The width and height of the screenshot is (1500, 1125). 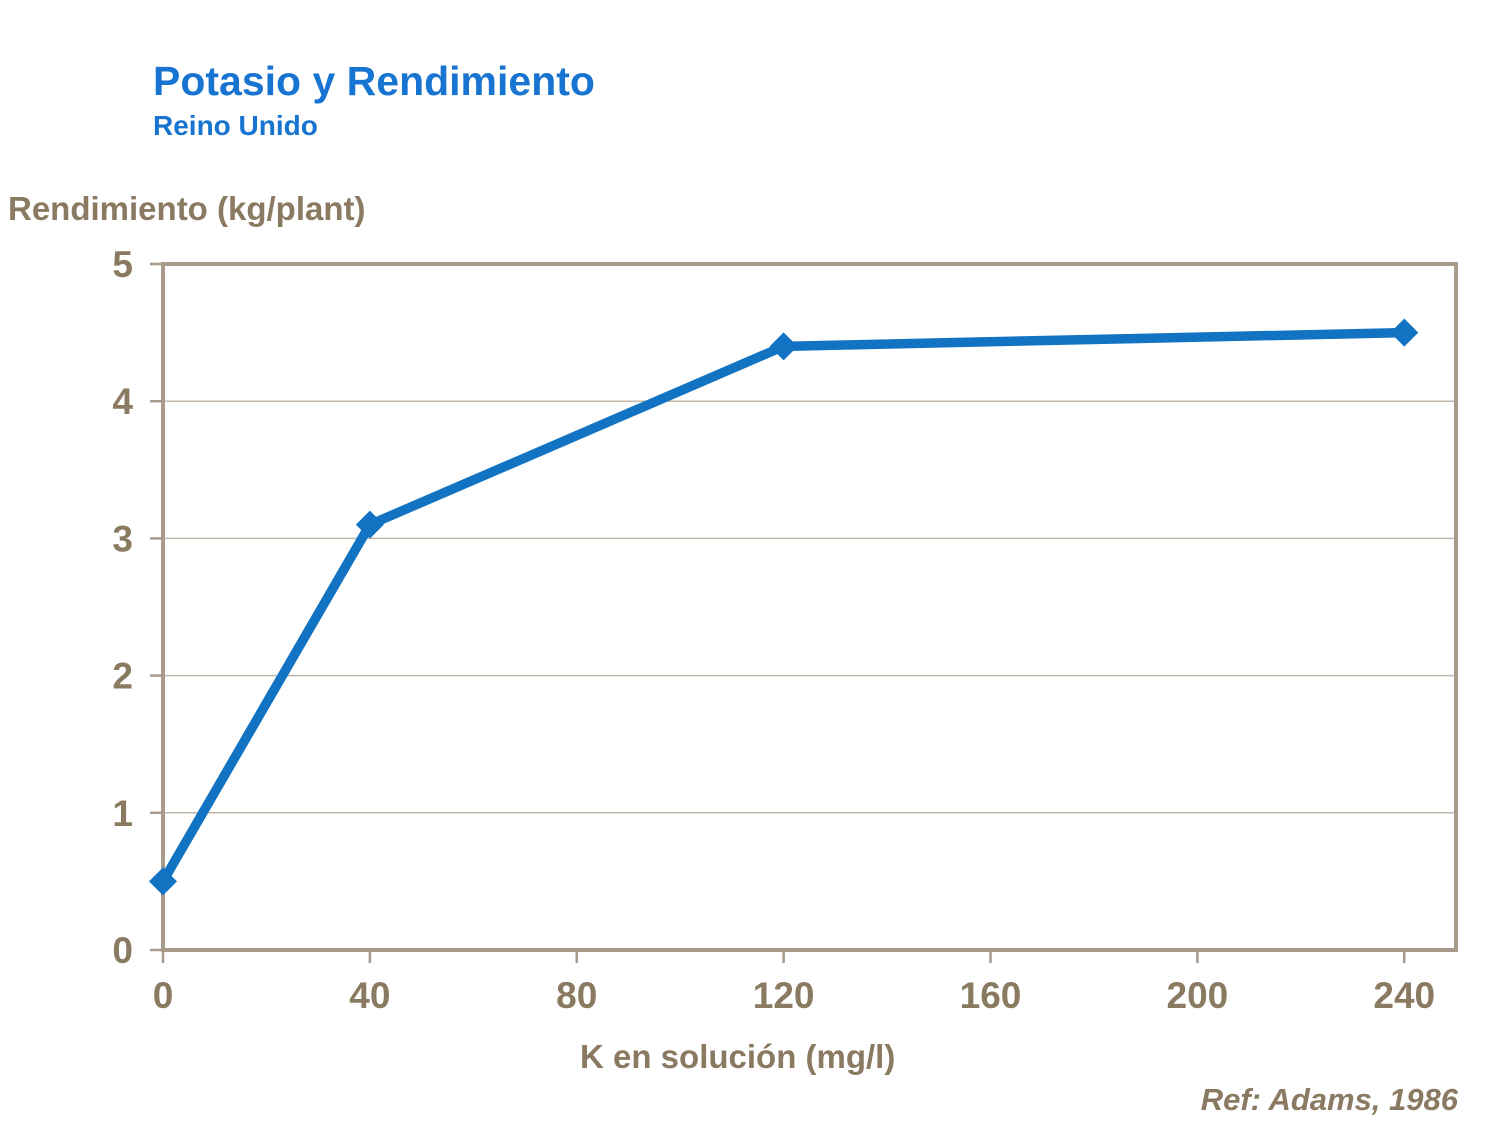 What do you see at coordinates (235, 125) in the screenshot?
I see `chart-subtitle: Reino Unido` at bounding box center [235, 125].